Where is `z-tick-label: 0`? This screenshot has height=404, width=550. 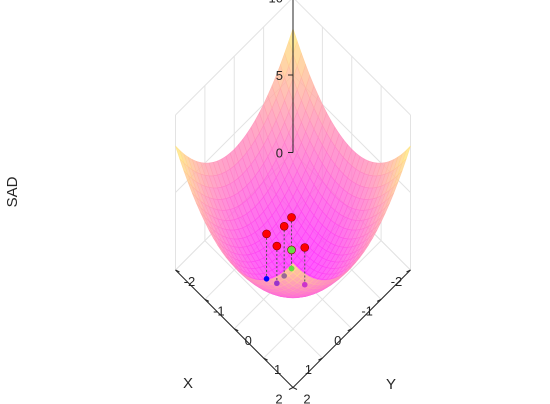 z-tick-label: 0 is located at coordinates (279, 153).